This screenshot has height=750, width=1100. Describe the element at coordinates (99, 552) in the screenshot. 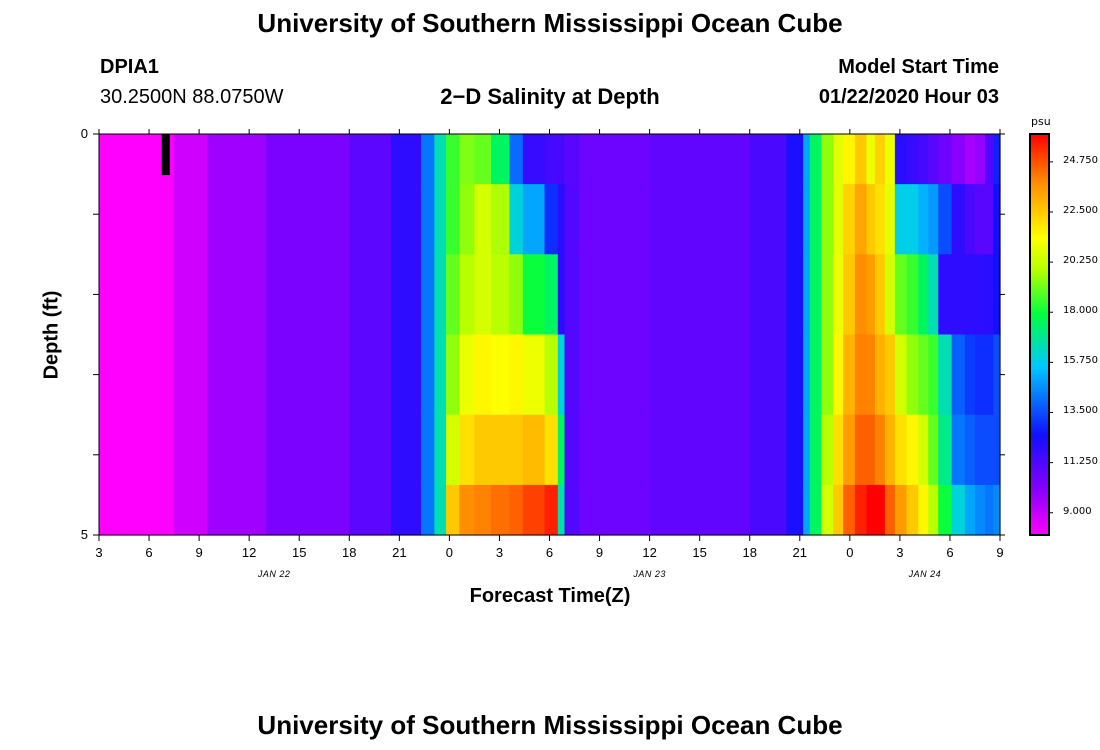

I see `x-tick-label: 3` at that location.